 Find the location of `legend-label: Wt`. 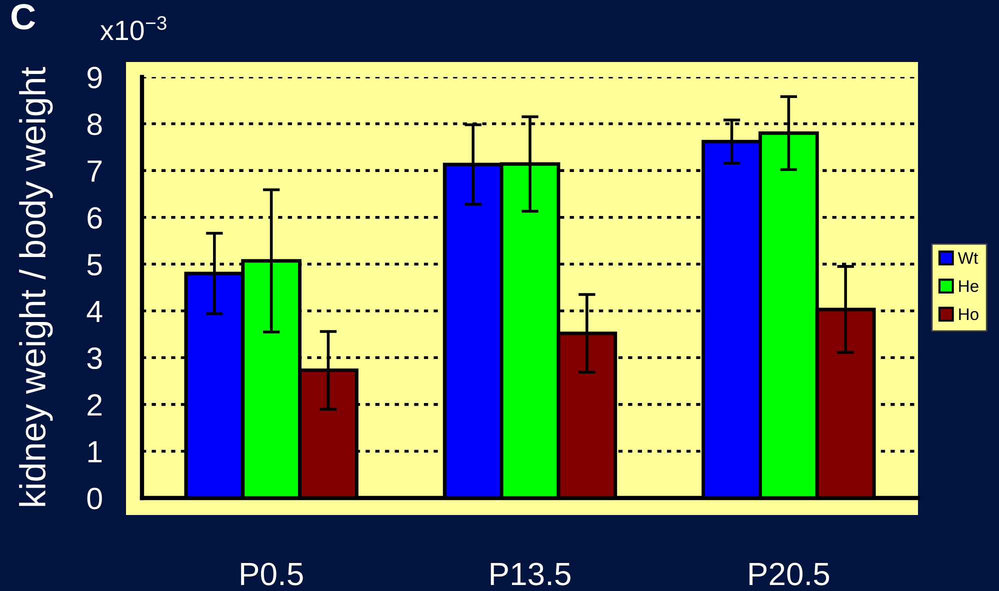

legend-label: Wt is located at coordinates (968, 258).